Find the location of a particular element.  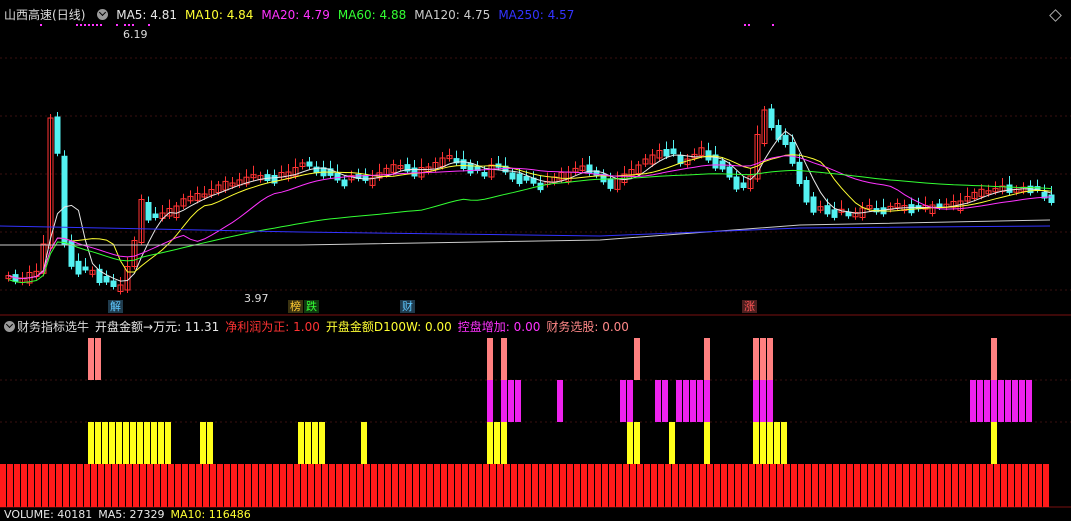

dropdown-circle-icon is located at coordinates (103, 14).